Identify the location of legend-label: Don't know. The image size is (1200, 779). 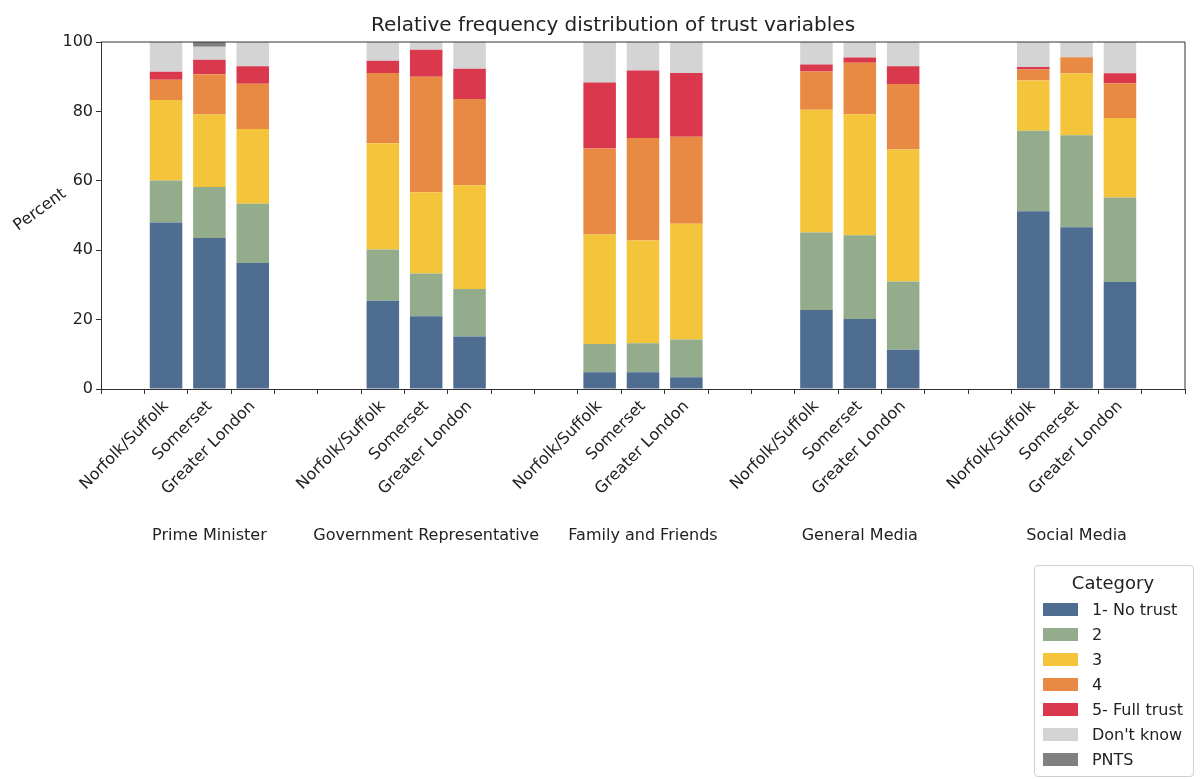
(1137, 734).